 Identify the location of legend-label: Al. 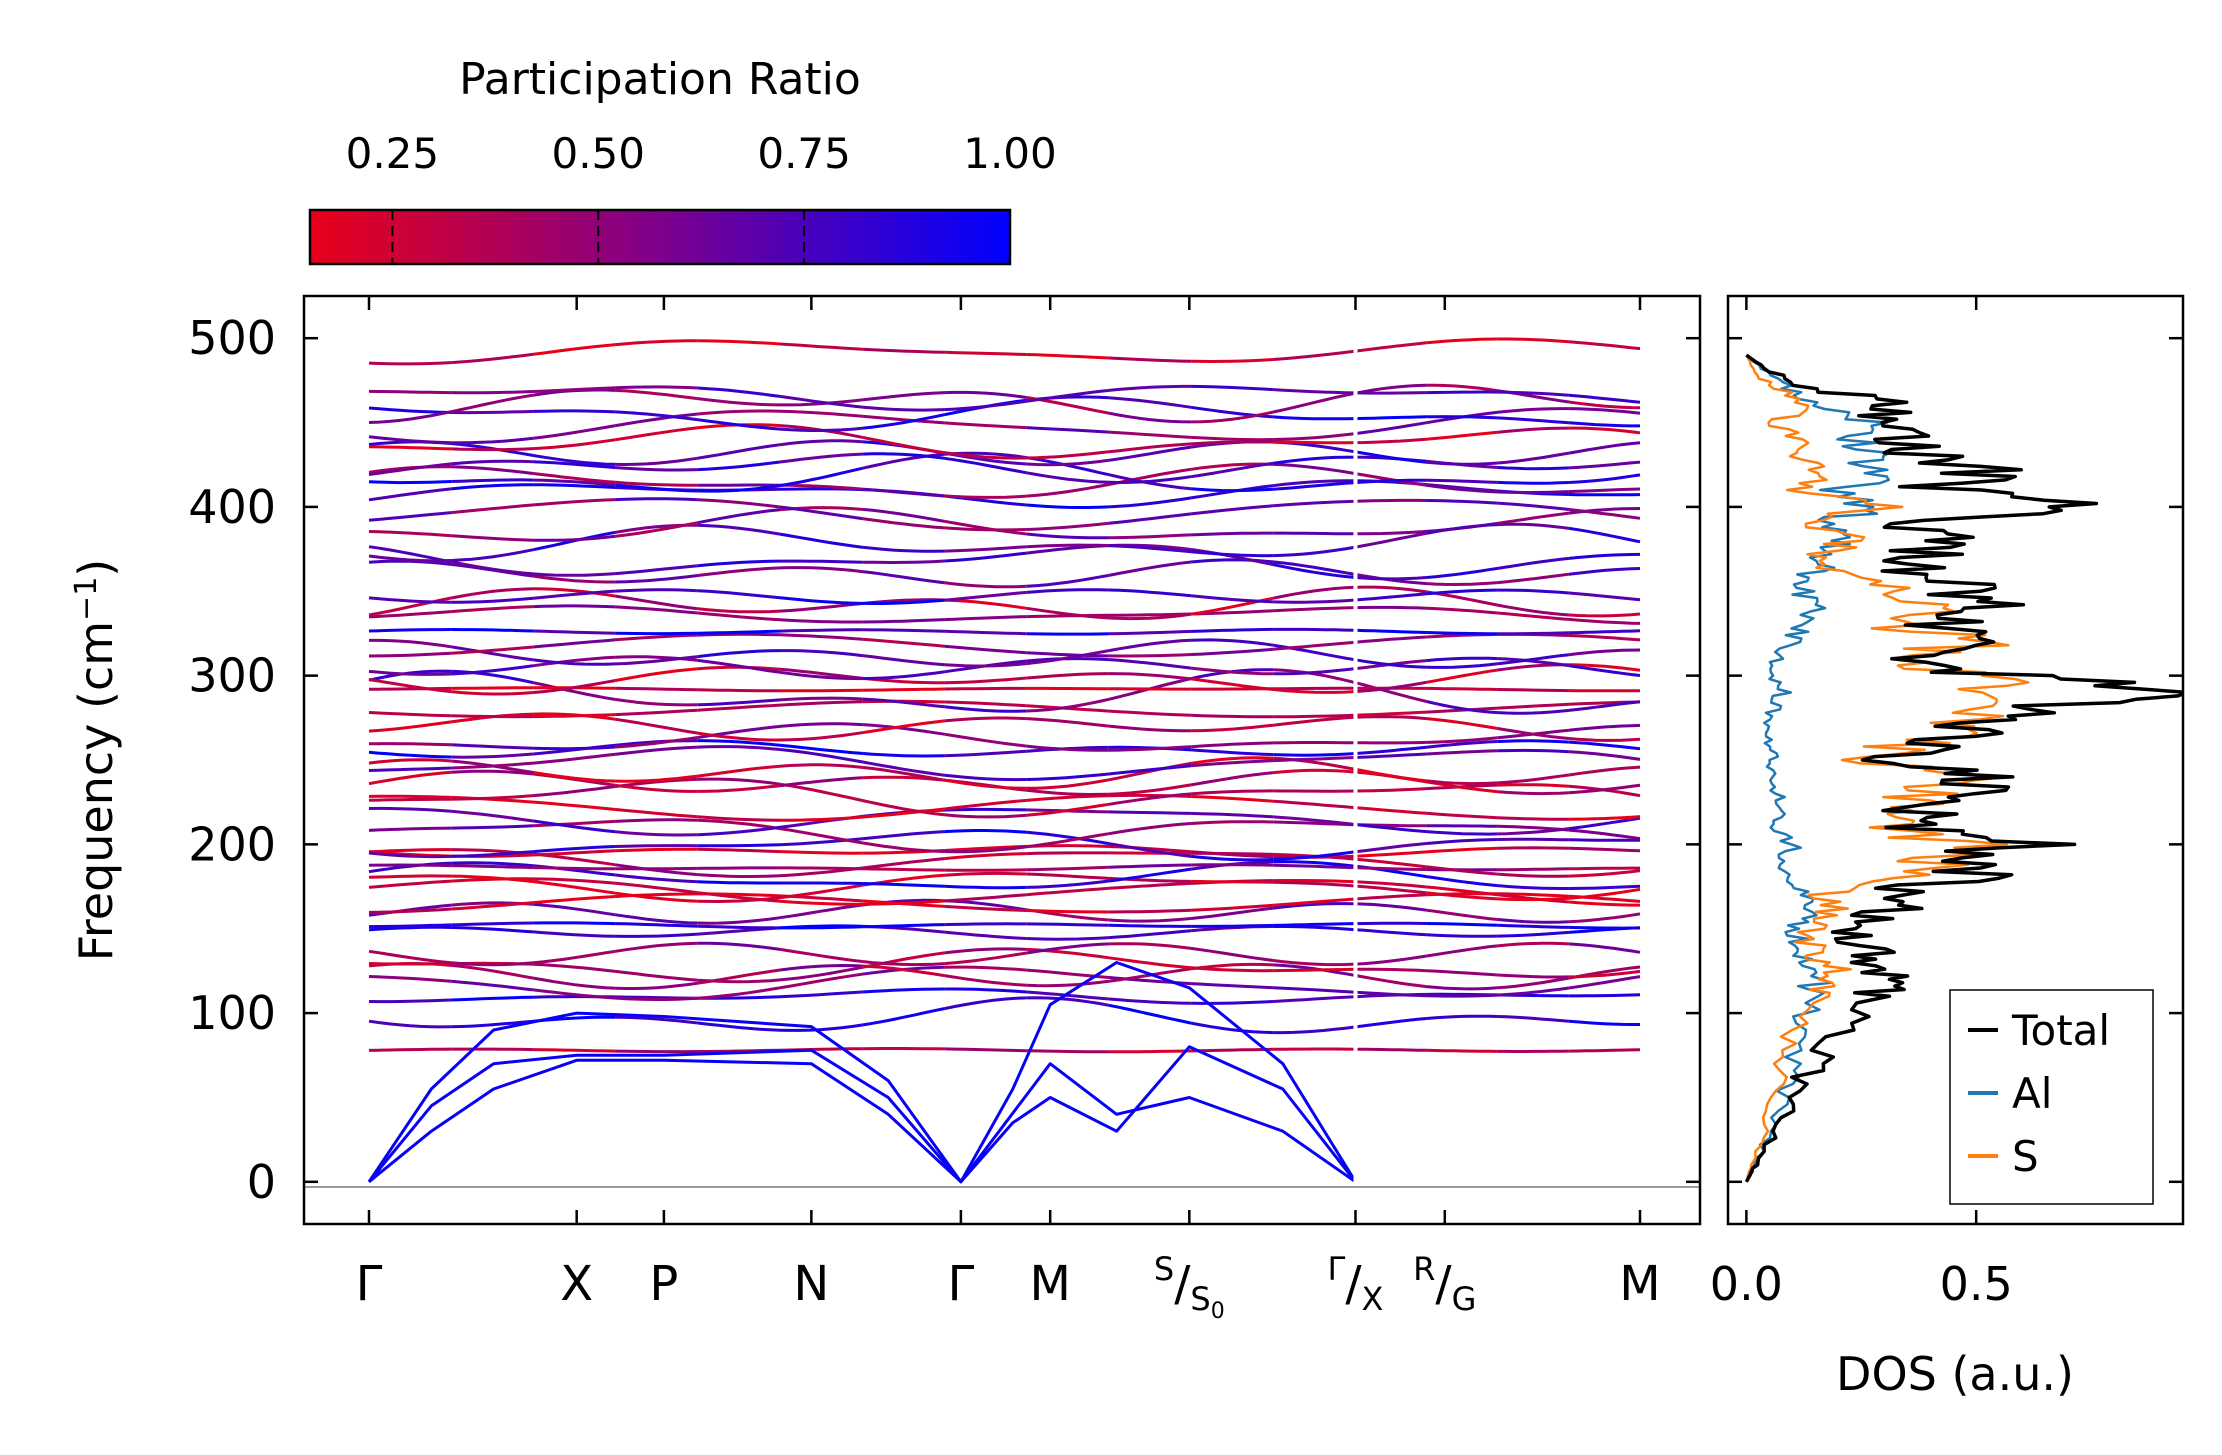
(2032, 1093).